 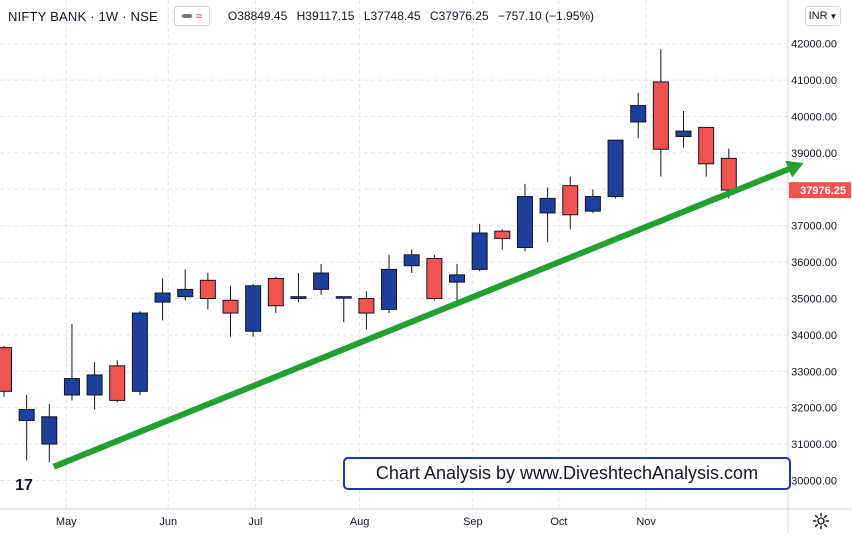 I want to click on last-price-badge, so click(x=820, y=190).